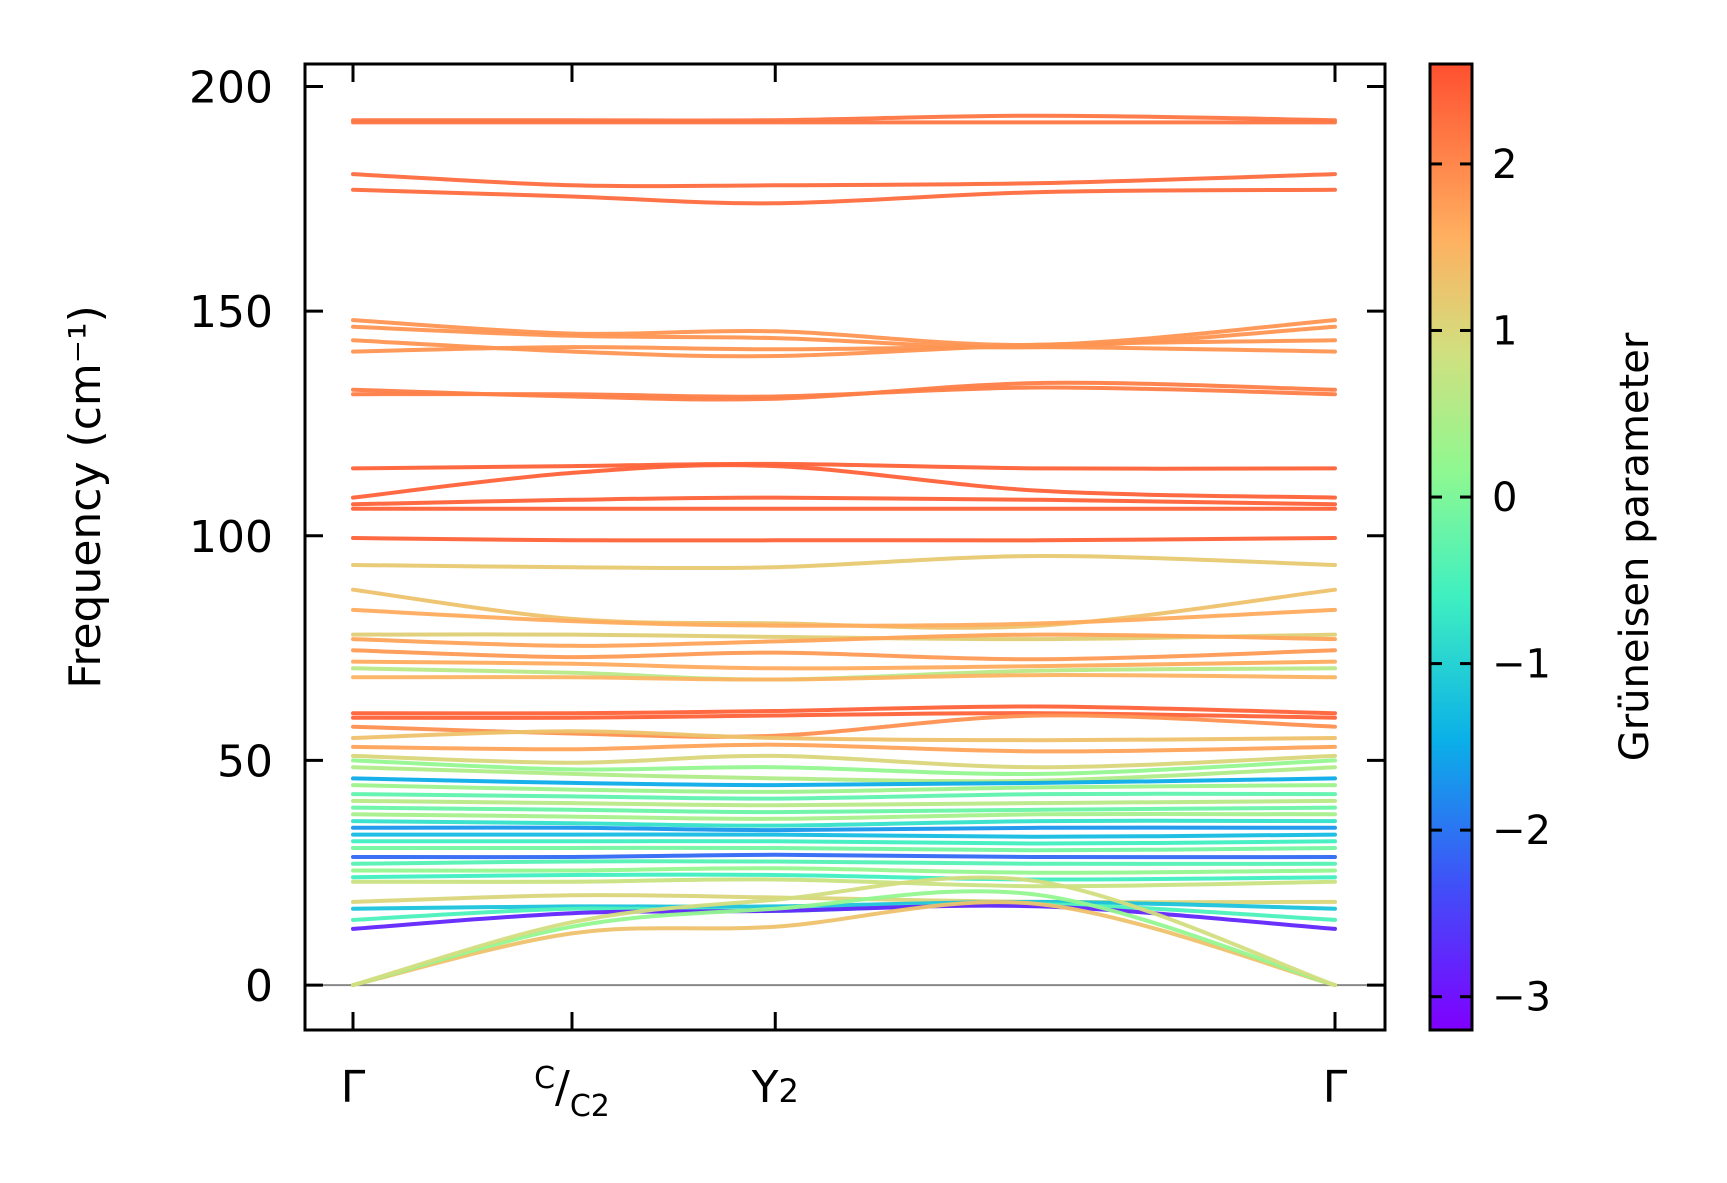 This screenshot has height=1183, width=1727. What do you see at coordinates (353, 1087) in the screenshot?
I see `x-tick-label-0: Γ` at bounding box center [353, 1087].